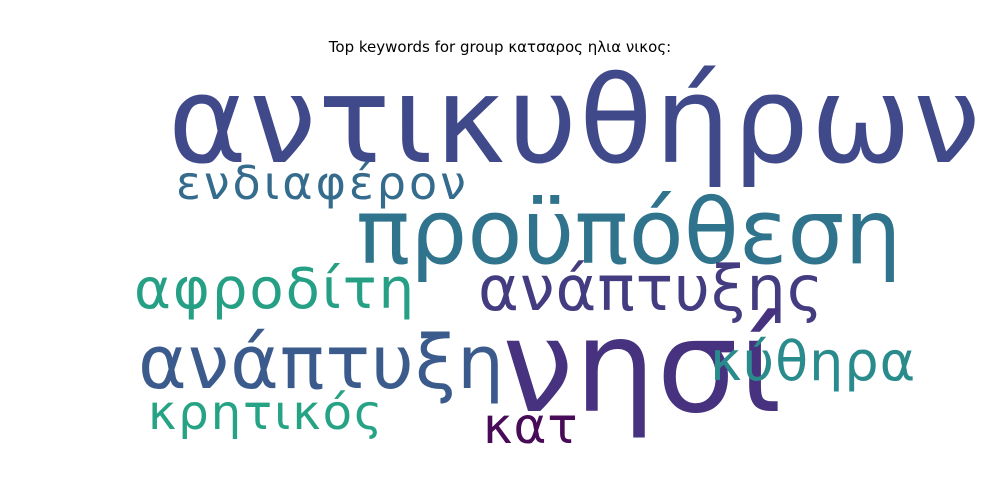 The height and width of the screenshot is (500, 1000). What do you see at coordinates (629, 232) in the screenshot?
I see `cloud-word: προϋπόθεση` at bounding box center [629, 232].